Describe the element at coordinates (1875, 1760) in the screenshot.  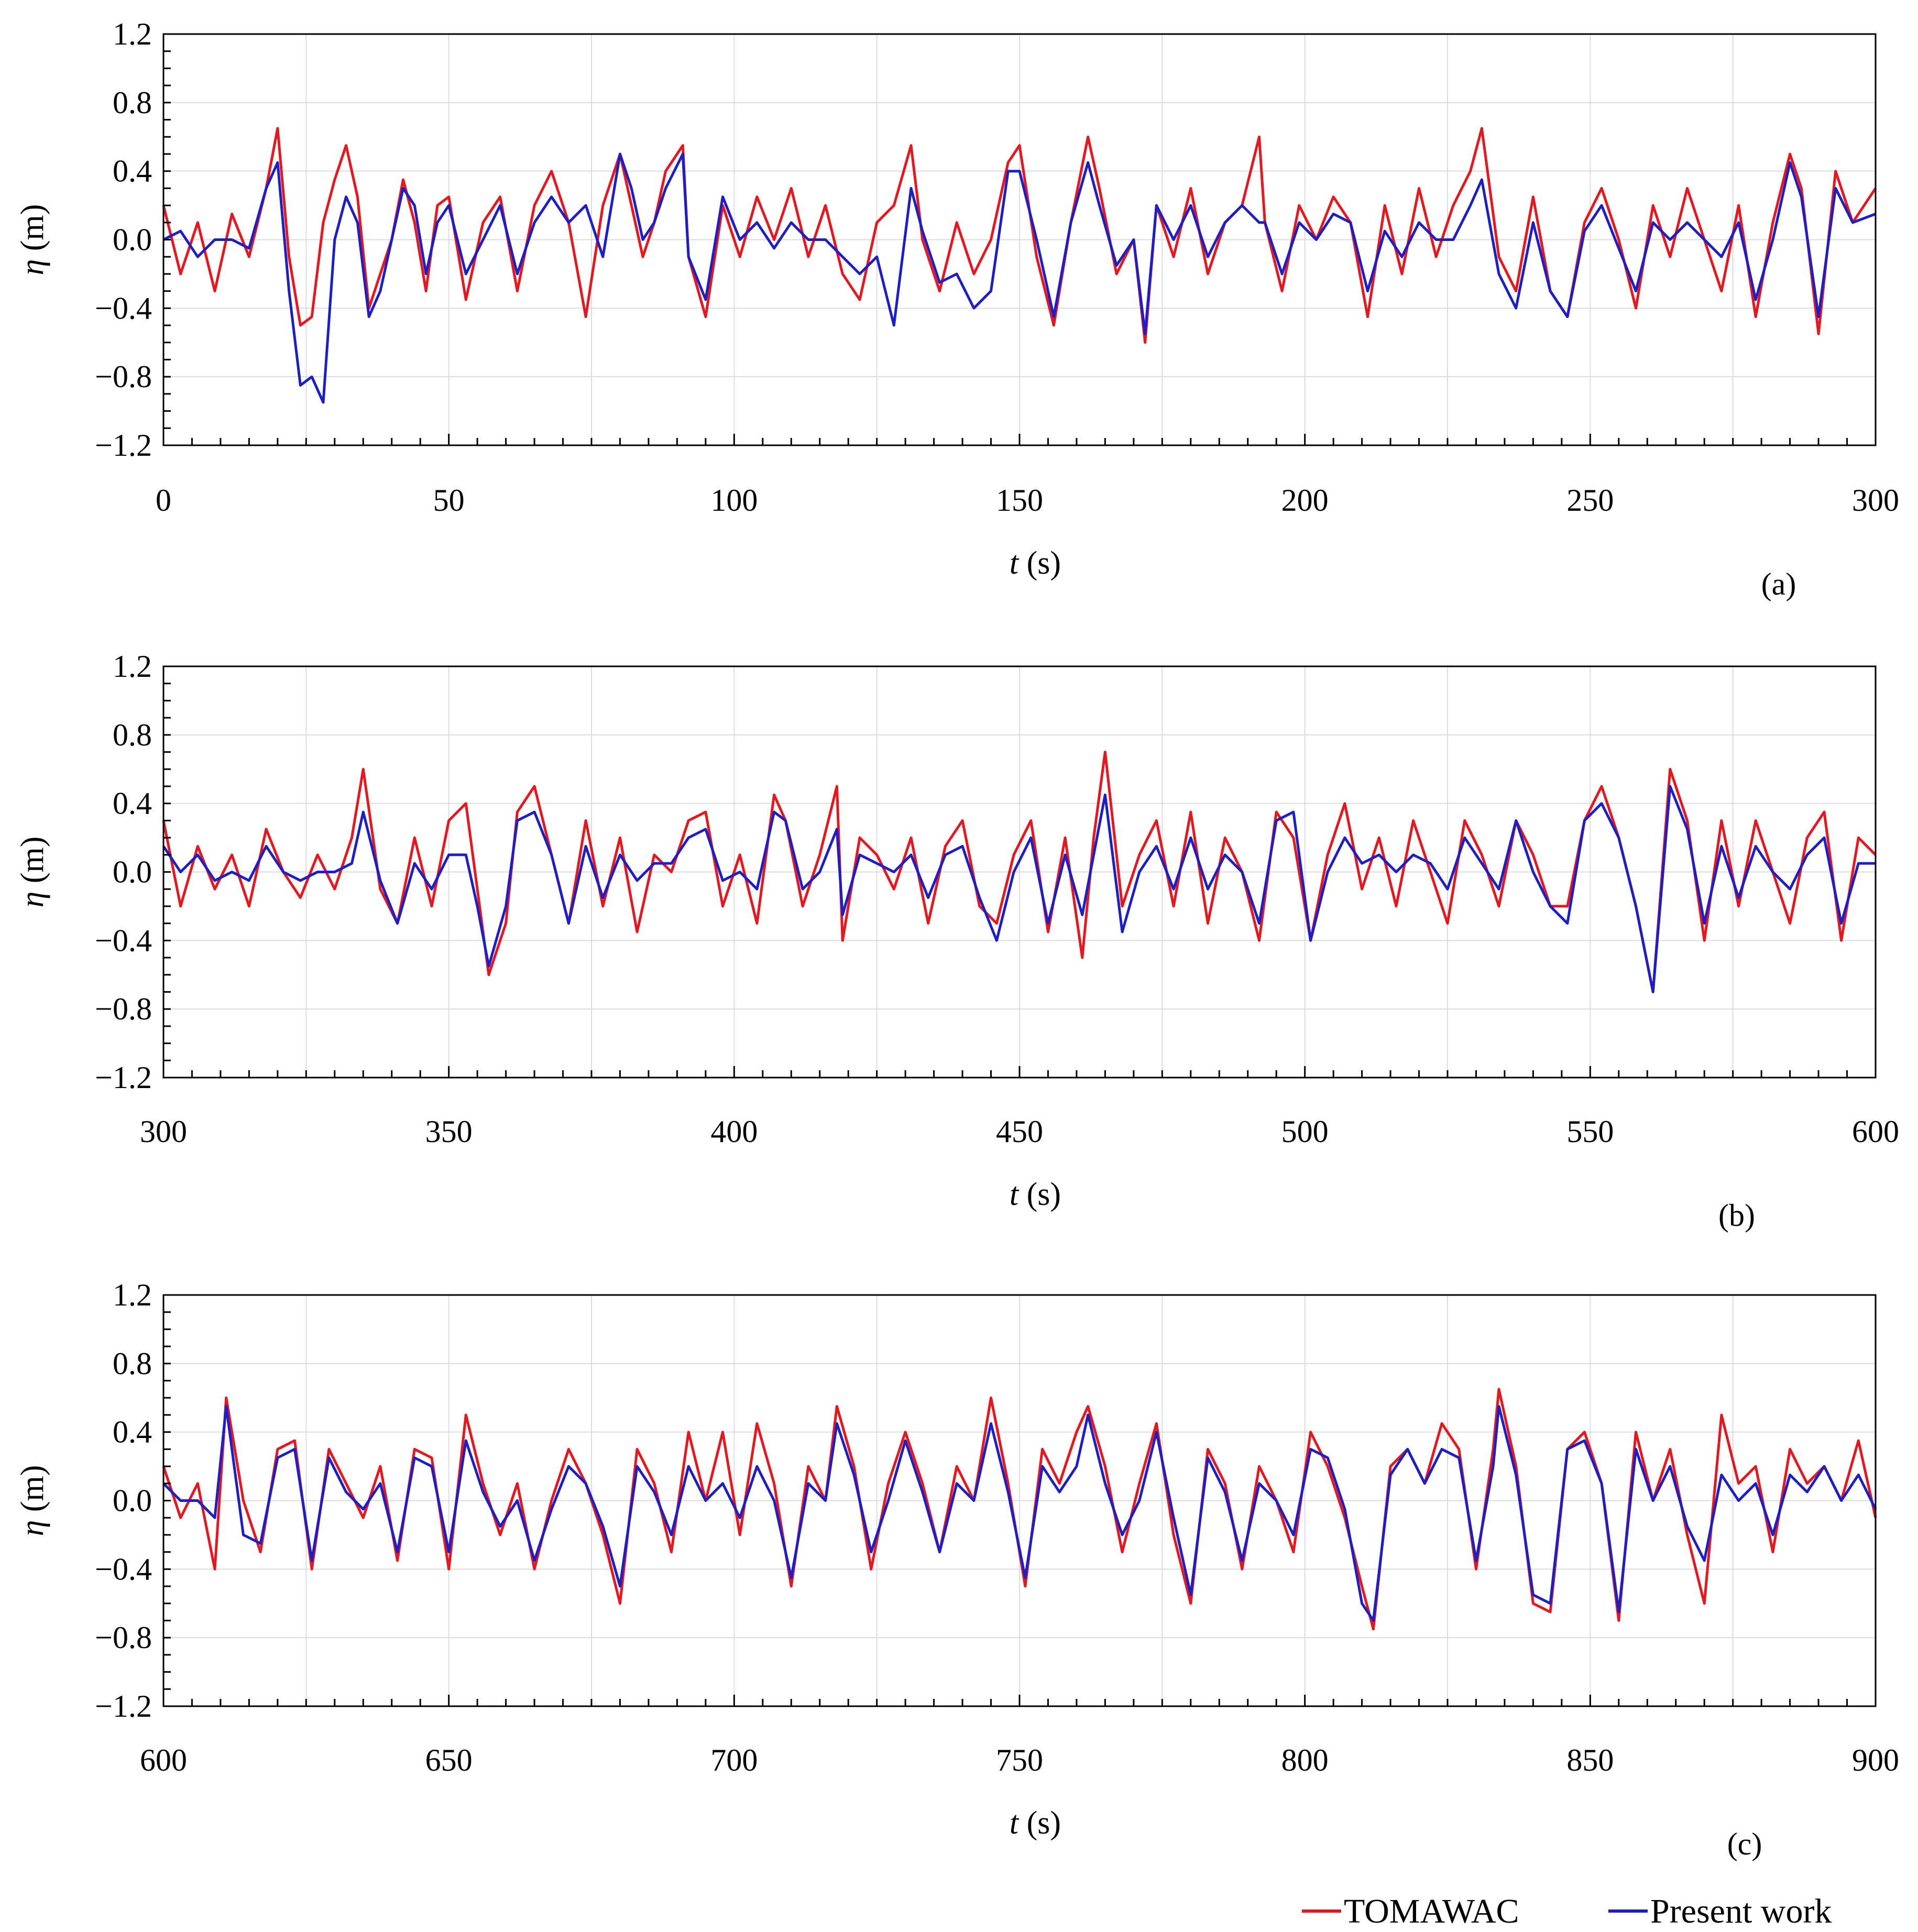
I see `x-tick-label: 900` at that location.